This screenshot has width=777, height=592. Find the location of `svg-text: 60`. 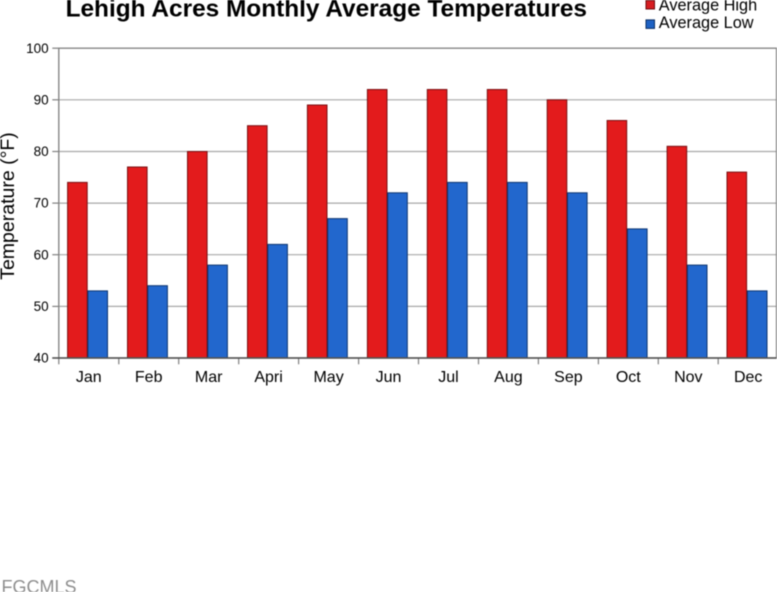

svg-text: 60 is located at coordinates (41, 254).